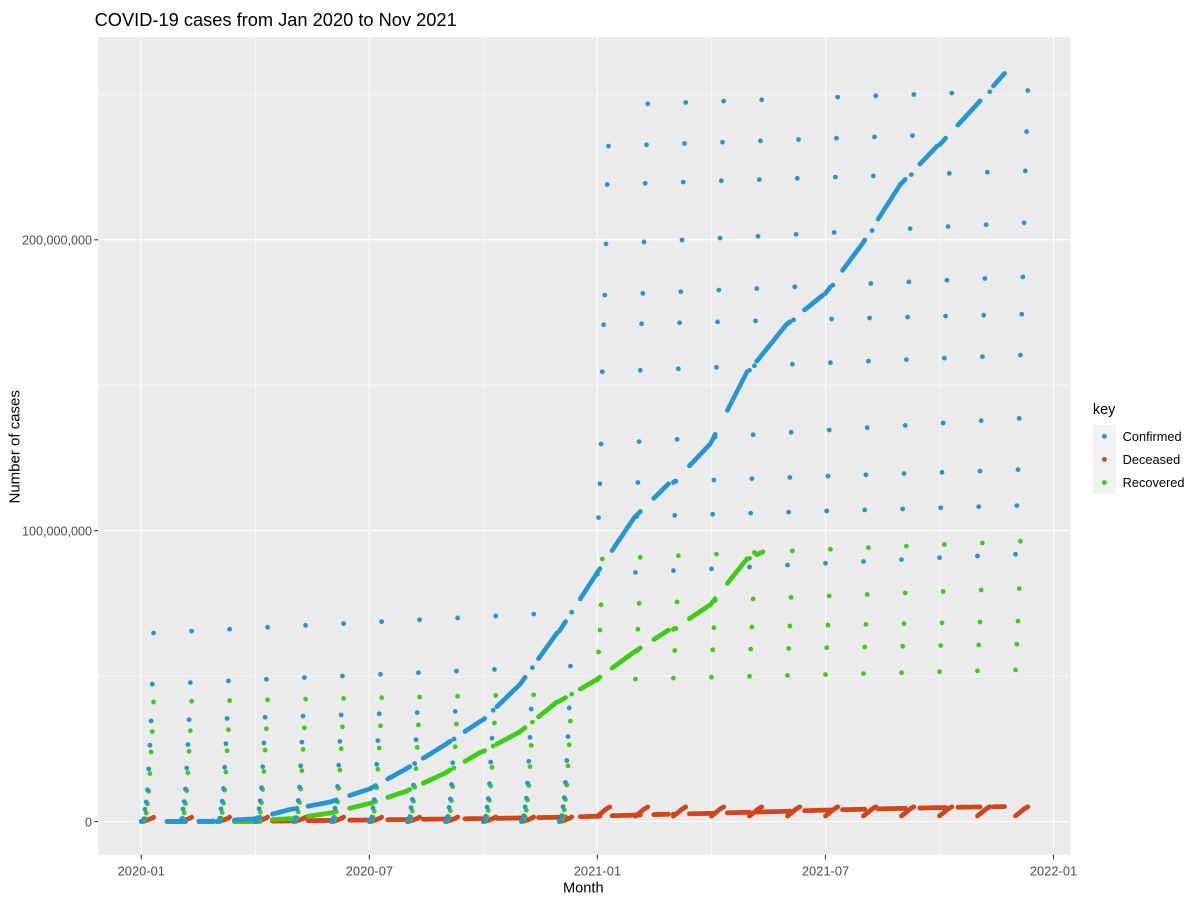 This screenshot has width=1190, height=897. I want to click on svg-text: Deceased, so click(1152, 459).